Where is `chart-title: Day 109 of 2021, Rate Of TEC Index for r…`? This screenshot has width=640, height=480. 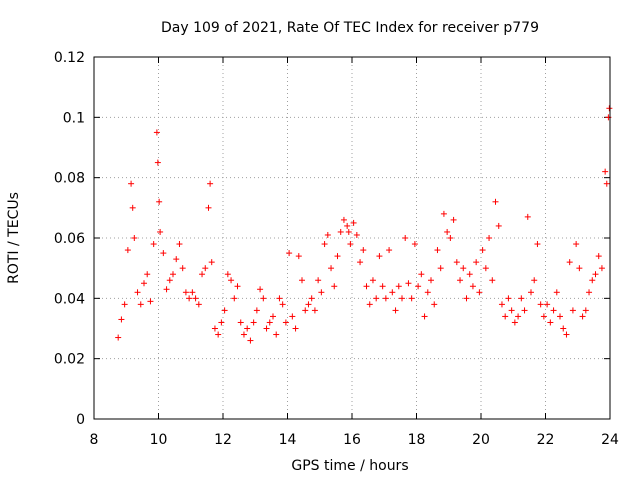
chart-title: Day 109 of 2021, Rate Of TEC Index for r… is located at coordinates (350, 28).